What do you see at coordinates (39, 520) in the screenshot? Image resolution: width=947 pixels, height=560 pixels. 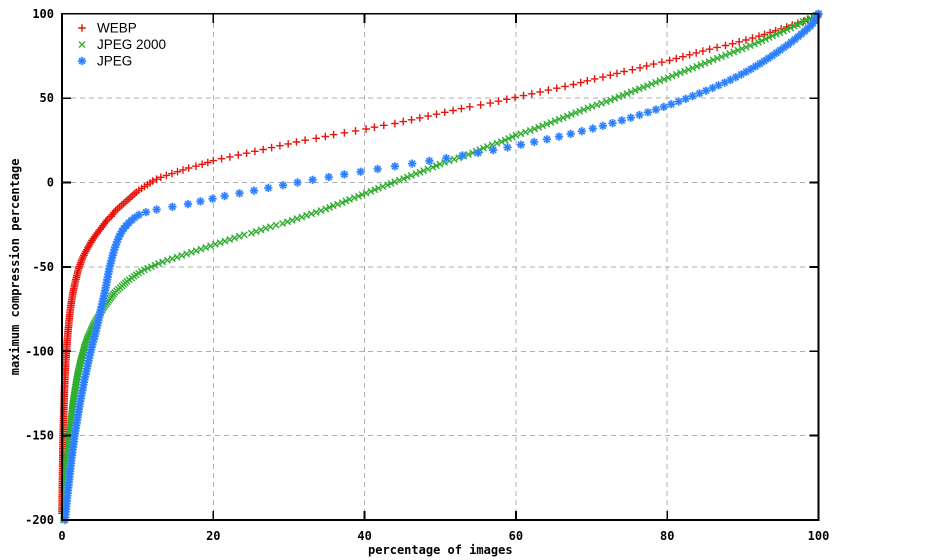 I see `svg-text: -200` at bounding box center [39, 520].